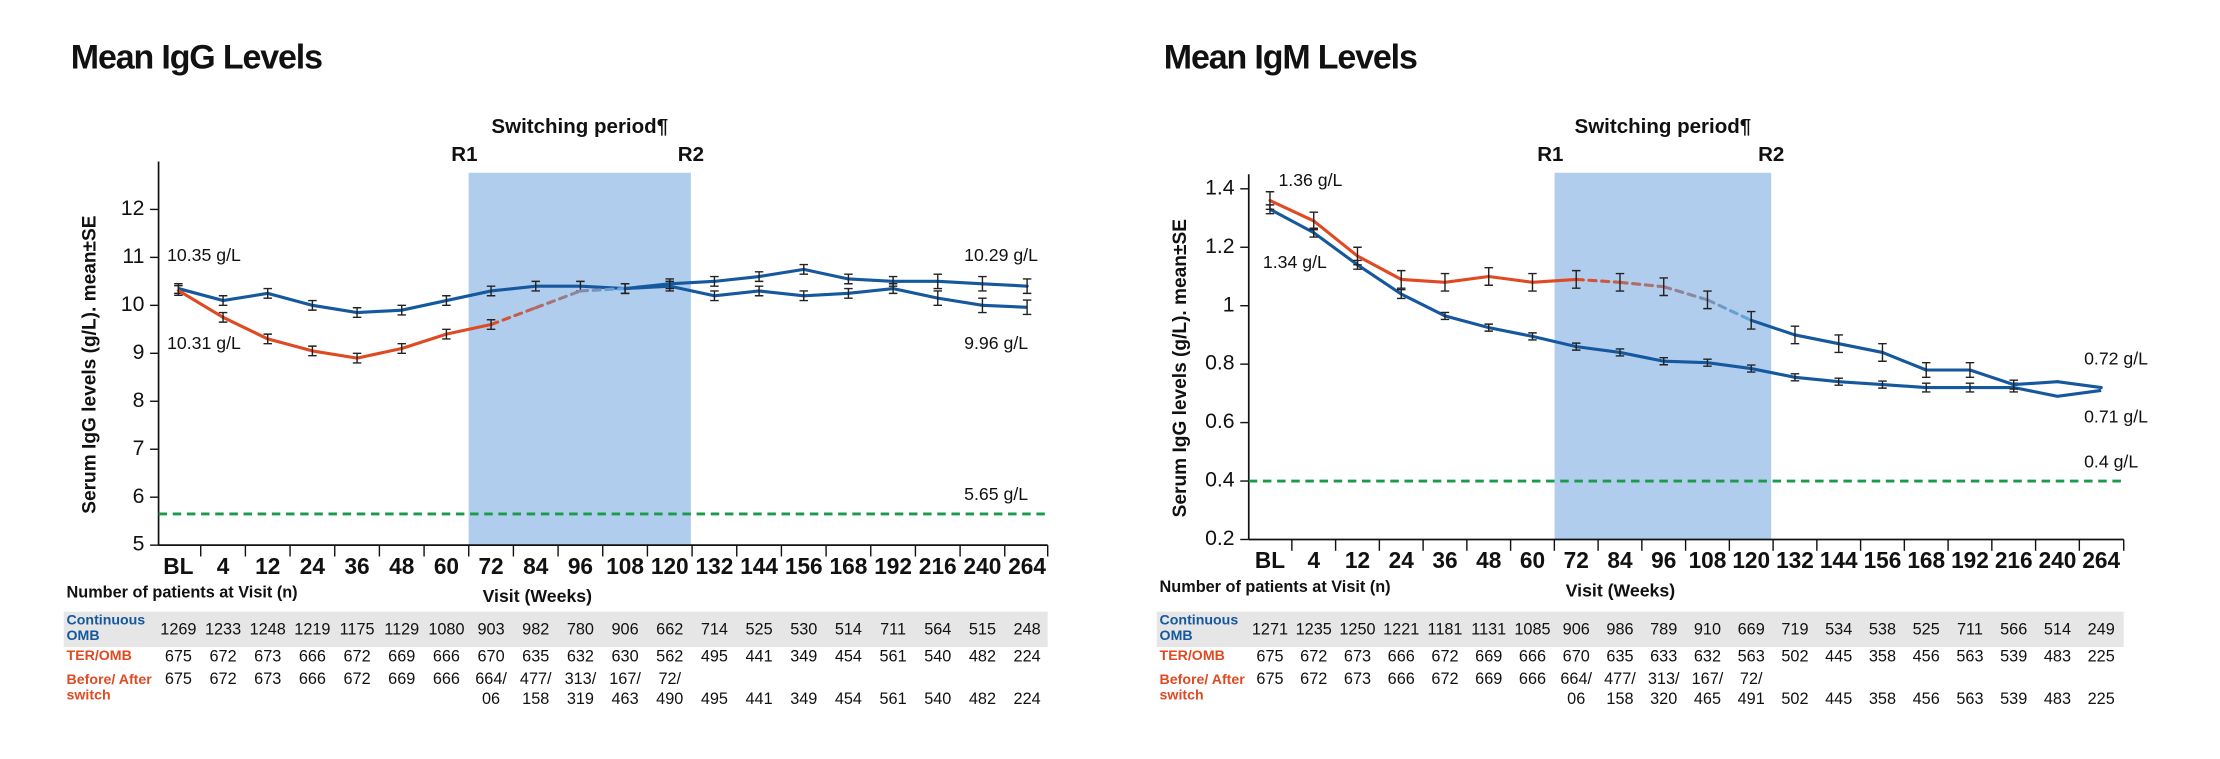  I want to click on table-value: 445, so click(1838, 656).